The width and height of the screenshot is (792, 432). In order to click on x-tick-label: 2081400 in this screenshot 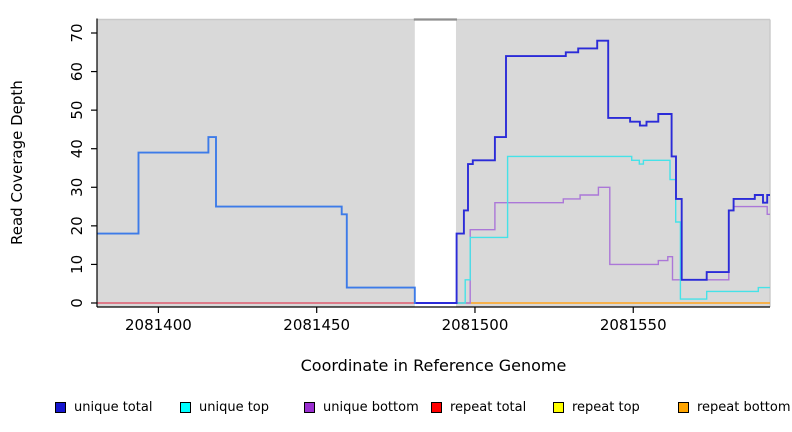, I will do `click(158, 325)`.